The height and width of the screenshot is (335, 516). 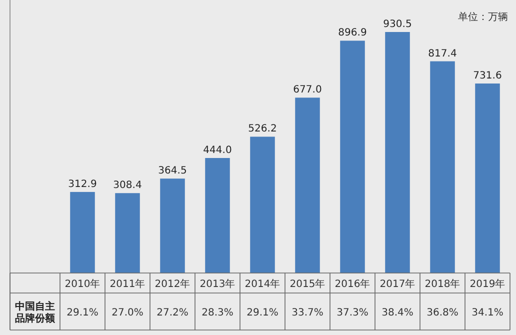 I want to click on data-label: 444.0, so click(x=217, y=150).